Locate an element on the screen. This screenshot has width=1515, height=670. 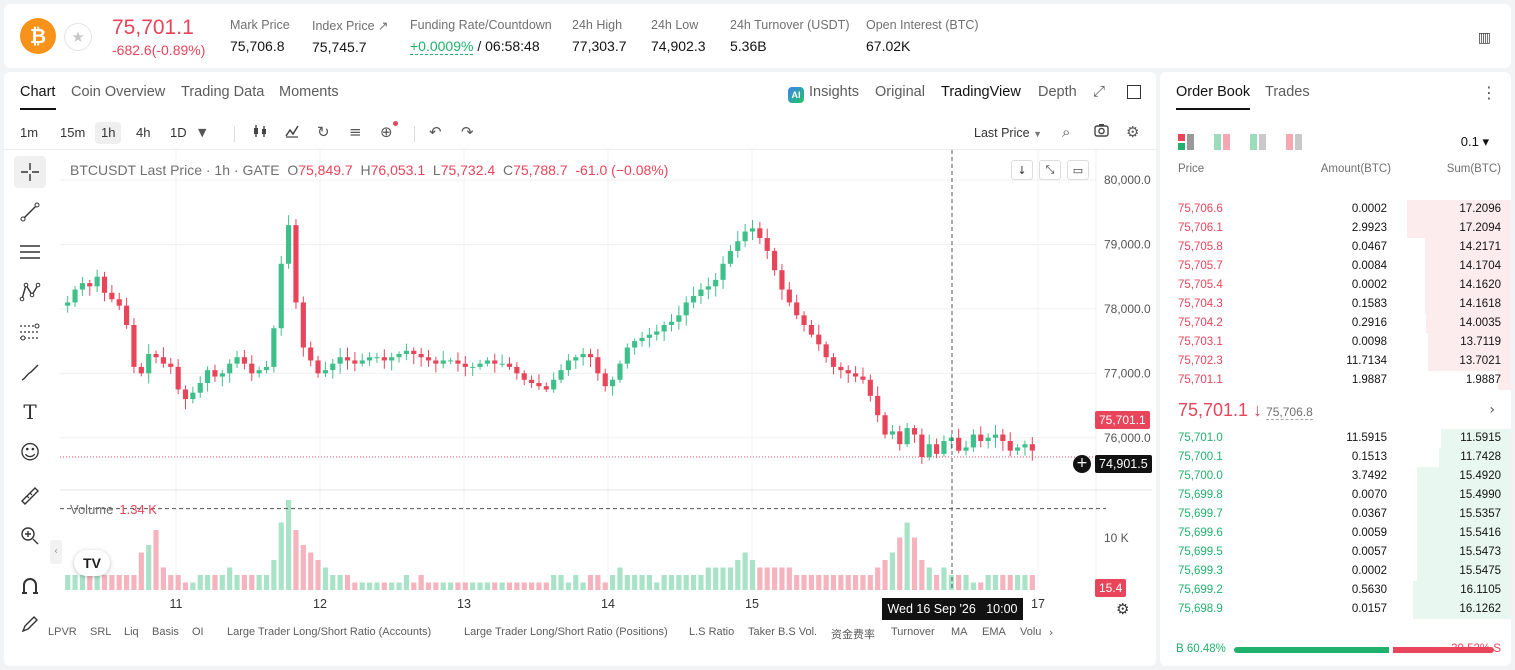
tab-trades: Trades is located at coordinates (1287, 92).